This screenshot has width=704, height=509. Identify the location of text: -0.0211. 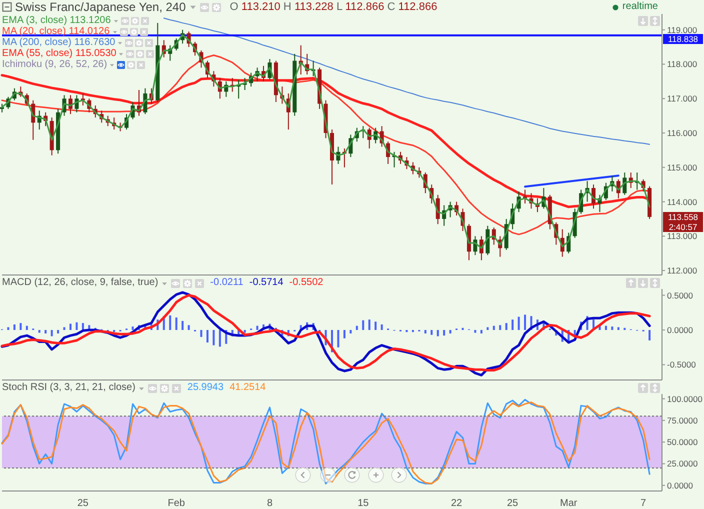
(227, 283).